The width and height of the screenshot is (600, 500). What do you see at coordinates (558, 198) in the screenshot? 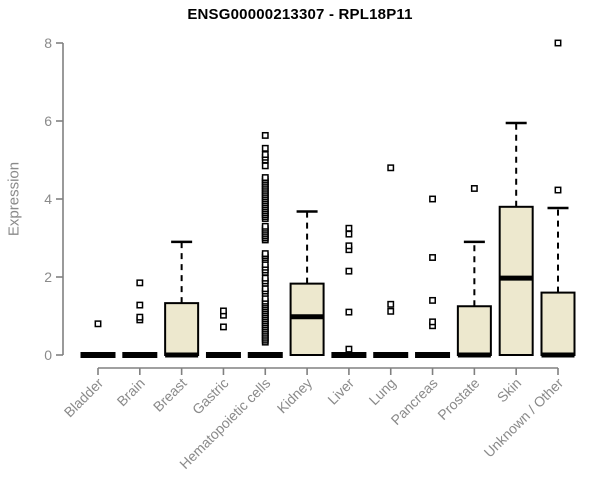
I see `boxplot-unknown-other` at bounding box center [558, 198].